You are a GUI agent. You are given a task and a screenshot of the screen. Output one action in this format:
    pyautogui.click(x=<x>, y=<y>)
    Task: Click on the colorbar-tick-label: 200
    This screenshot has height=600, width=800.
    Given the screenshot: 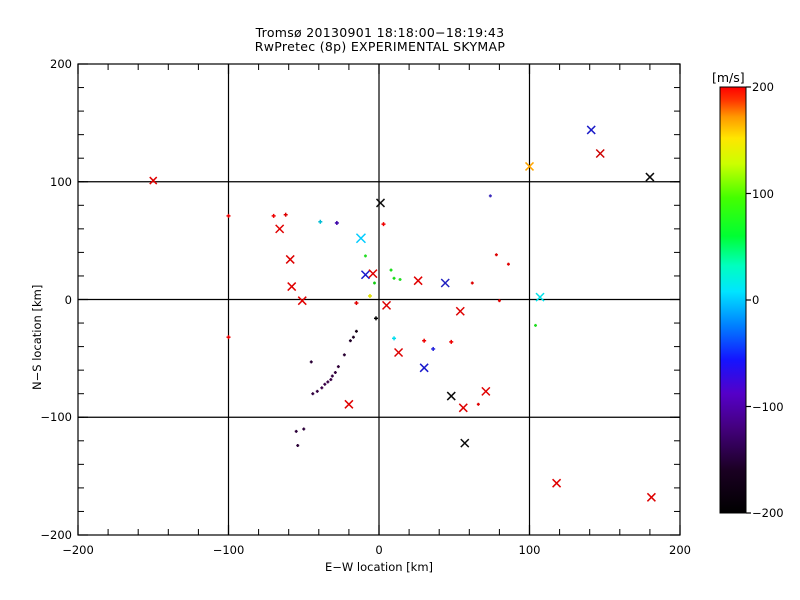 What is the action you would take?
    pyautogui.click(x=763, y=87)
    